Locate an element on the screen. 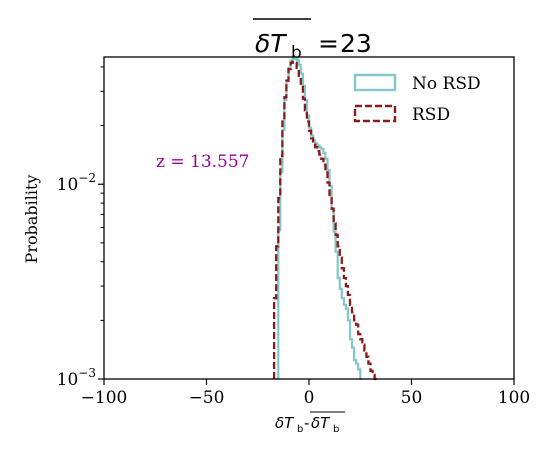 The image size is (556, 464). redshift-annotation: z = 13.557 is located at coordinates (203, 162).